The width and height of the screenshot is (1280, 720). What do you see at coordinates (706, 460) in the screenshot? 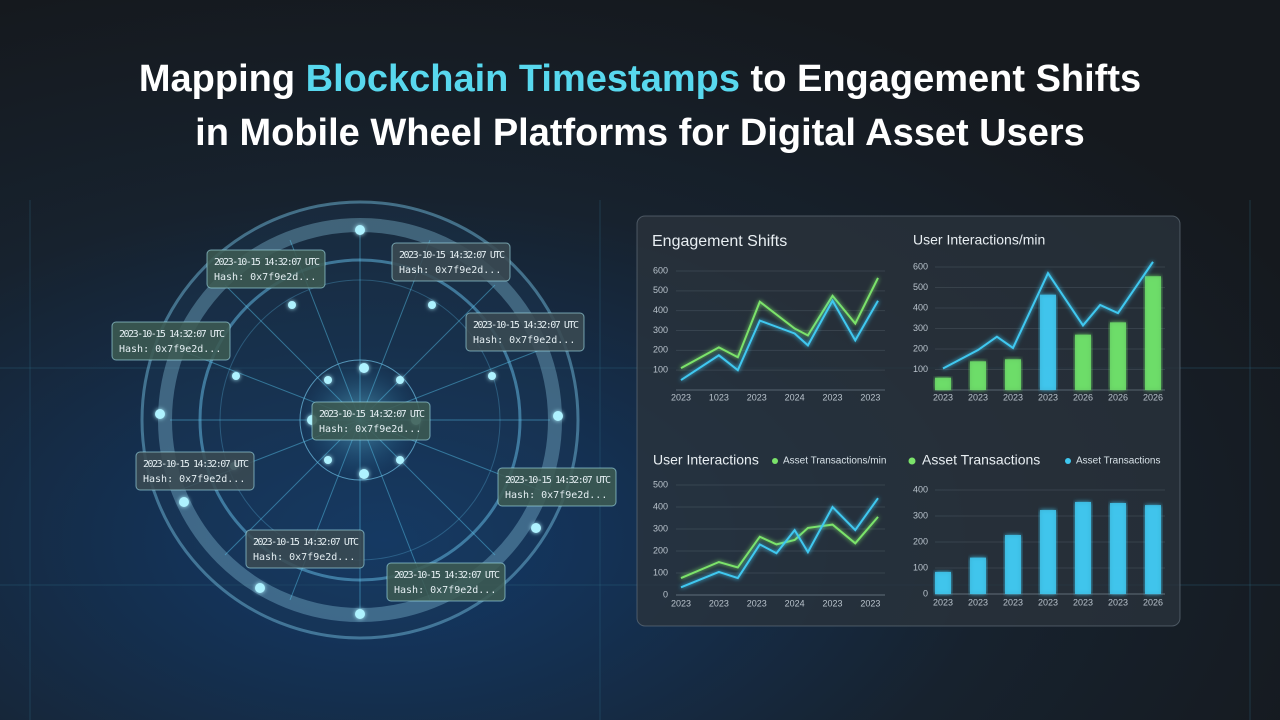
I see `chart-title: User Interactions` at bounding box center [706, 460].